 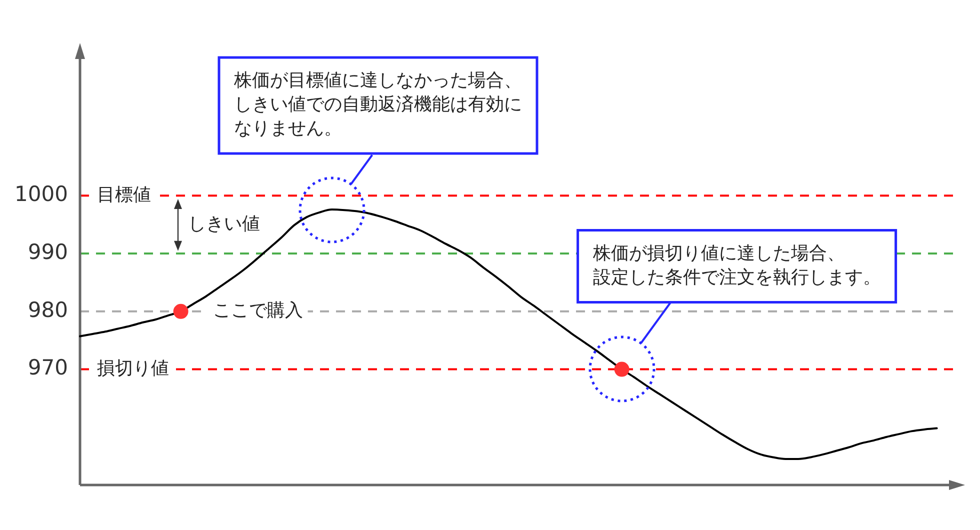 What do you see at coordinates (48, 368) in the screenshot?
I see `y-tick-label: 970` at bounding box center [48, 368].